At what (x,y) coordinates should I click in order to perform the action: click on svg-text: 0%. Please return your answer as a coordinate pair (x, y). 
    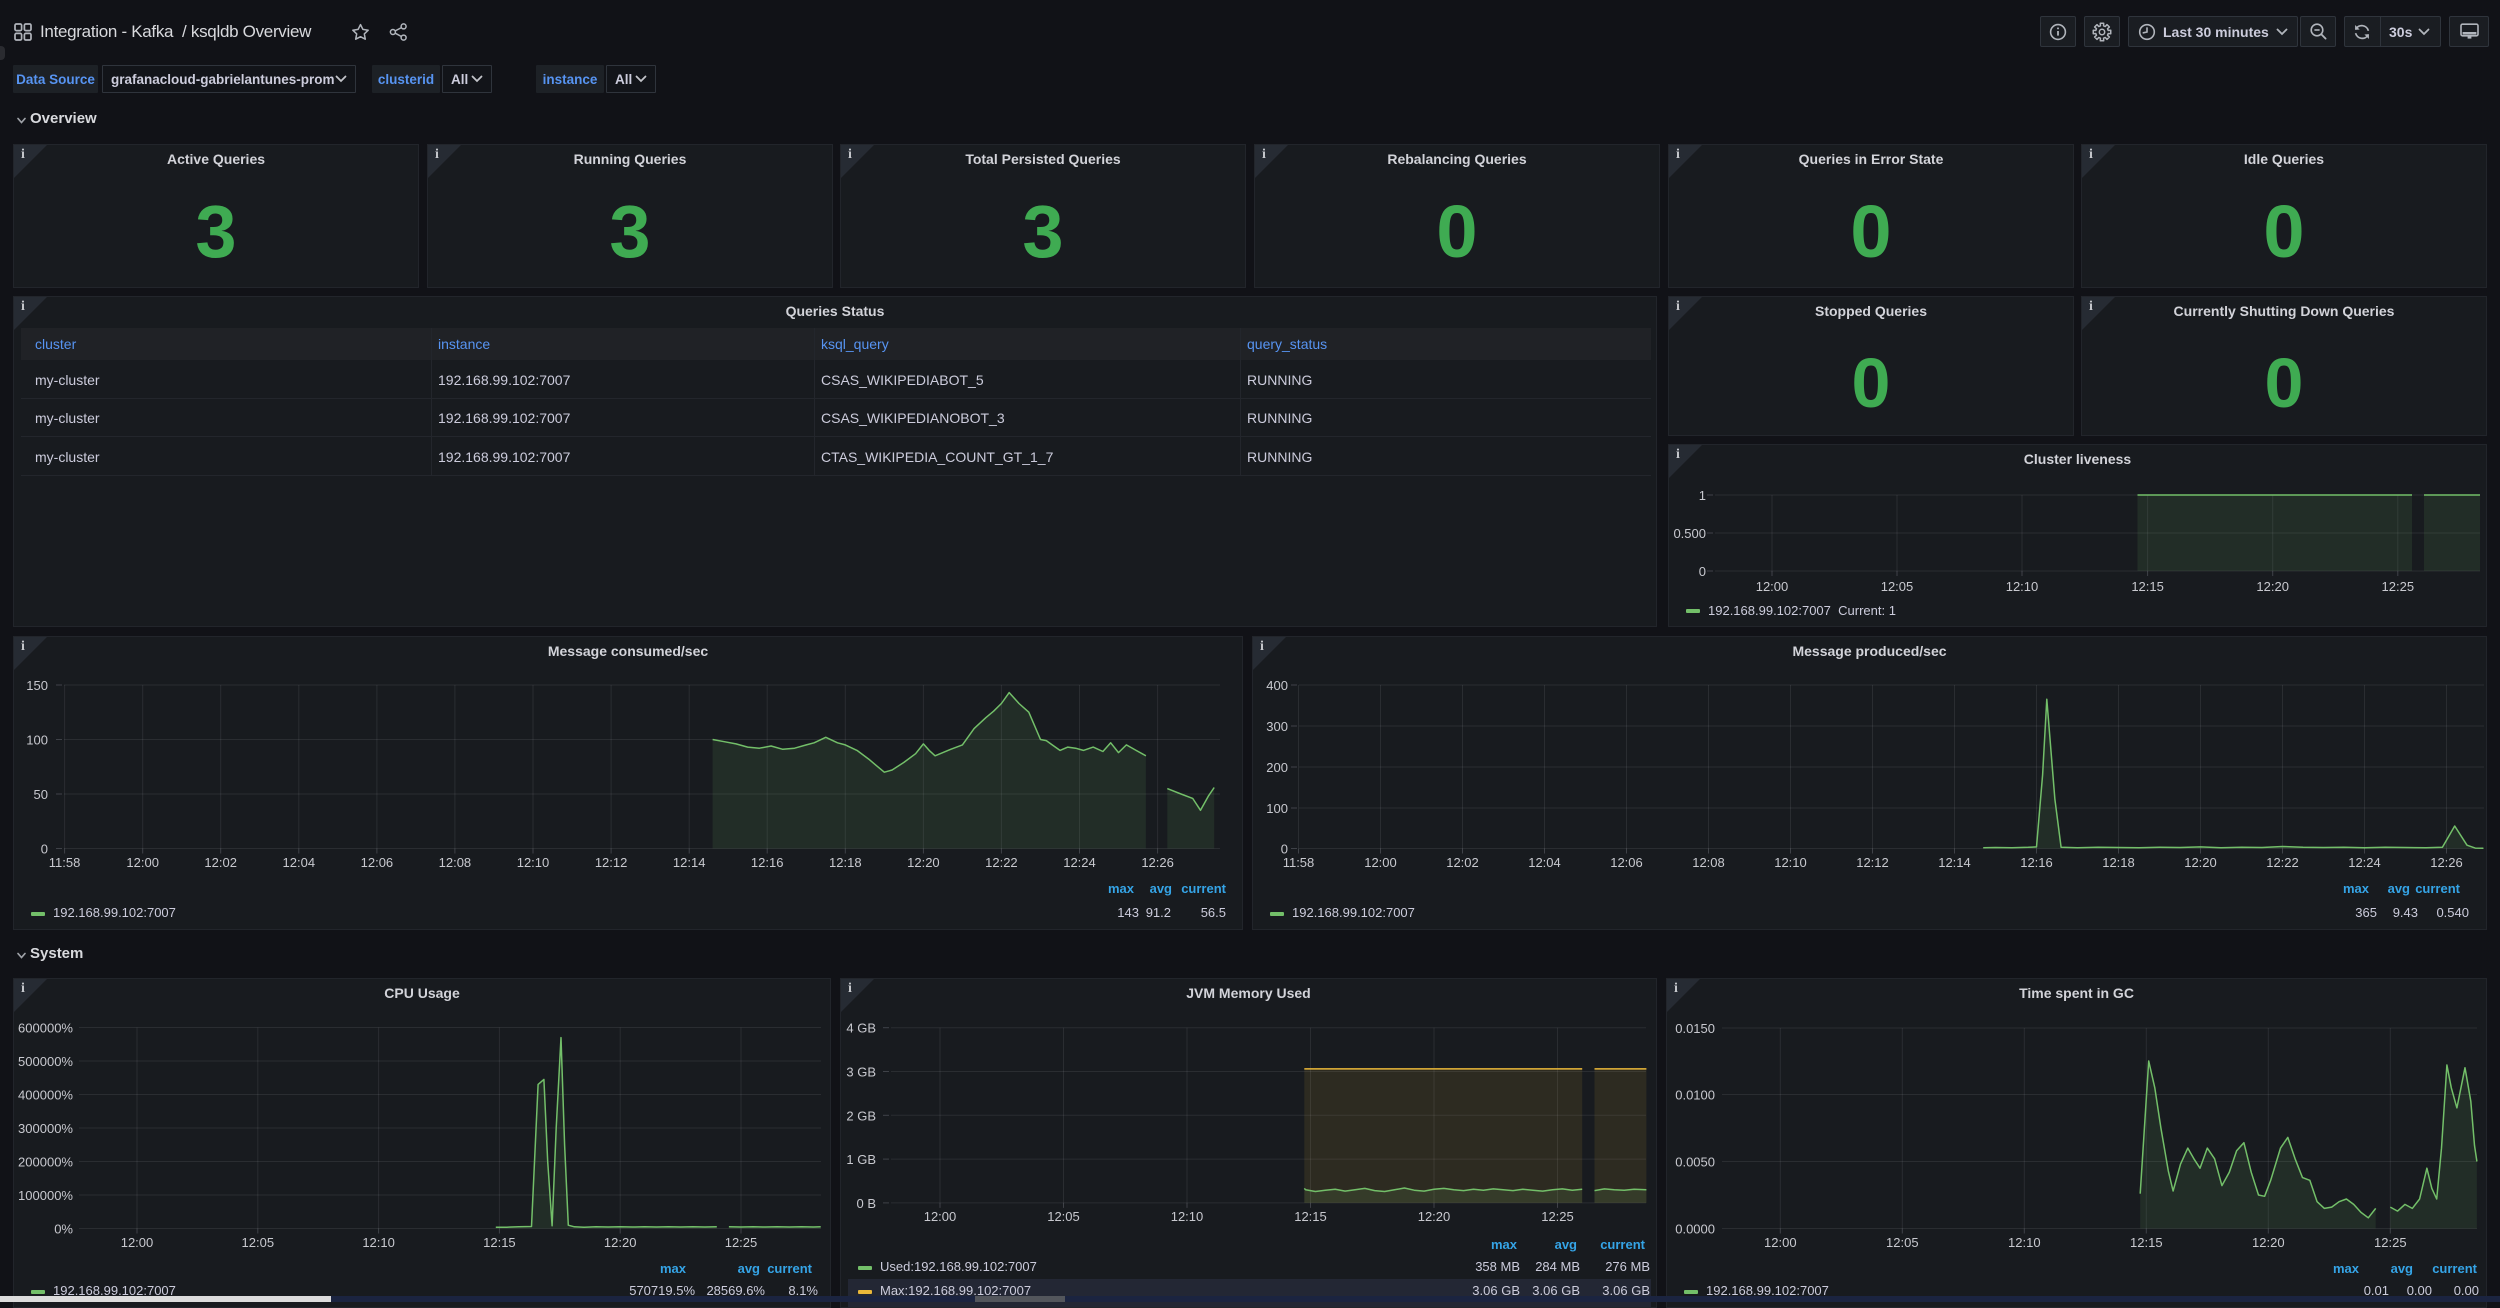
    Looking at the image, I should click on (63, 1229).